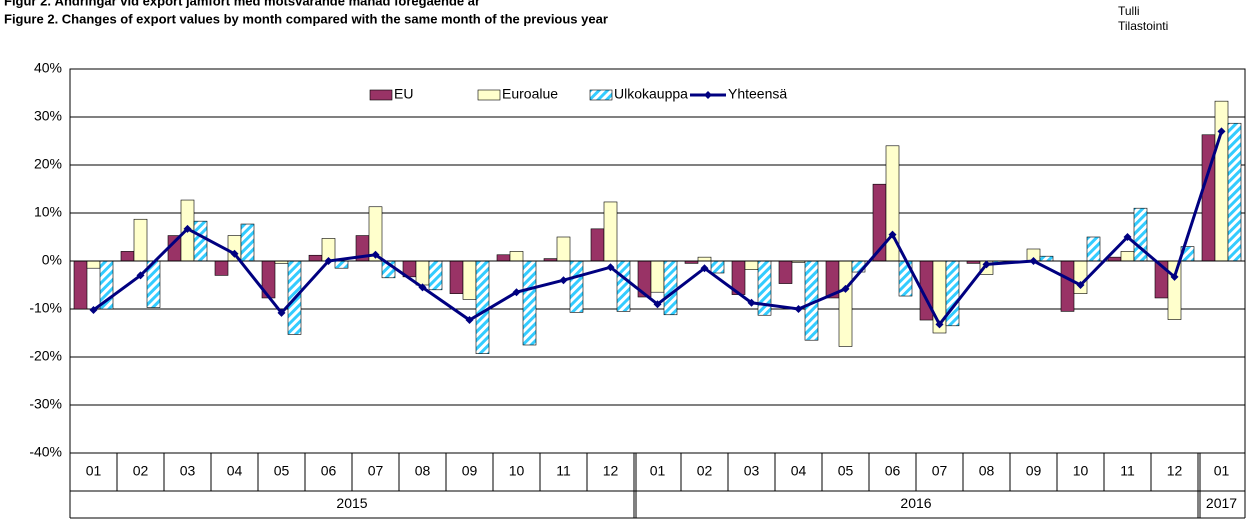 Image resolution: width=1257 pixels, height=519 pixels. I want to click on source: Tilastointi, so click(1143, 26).